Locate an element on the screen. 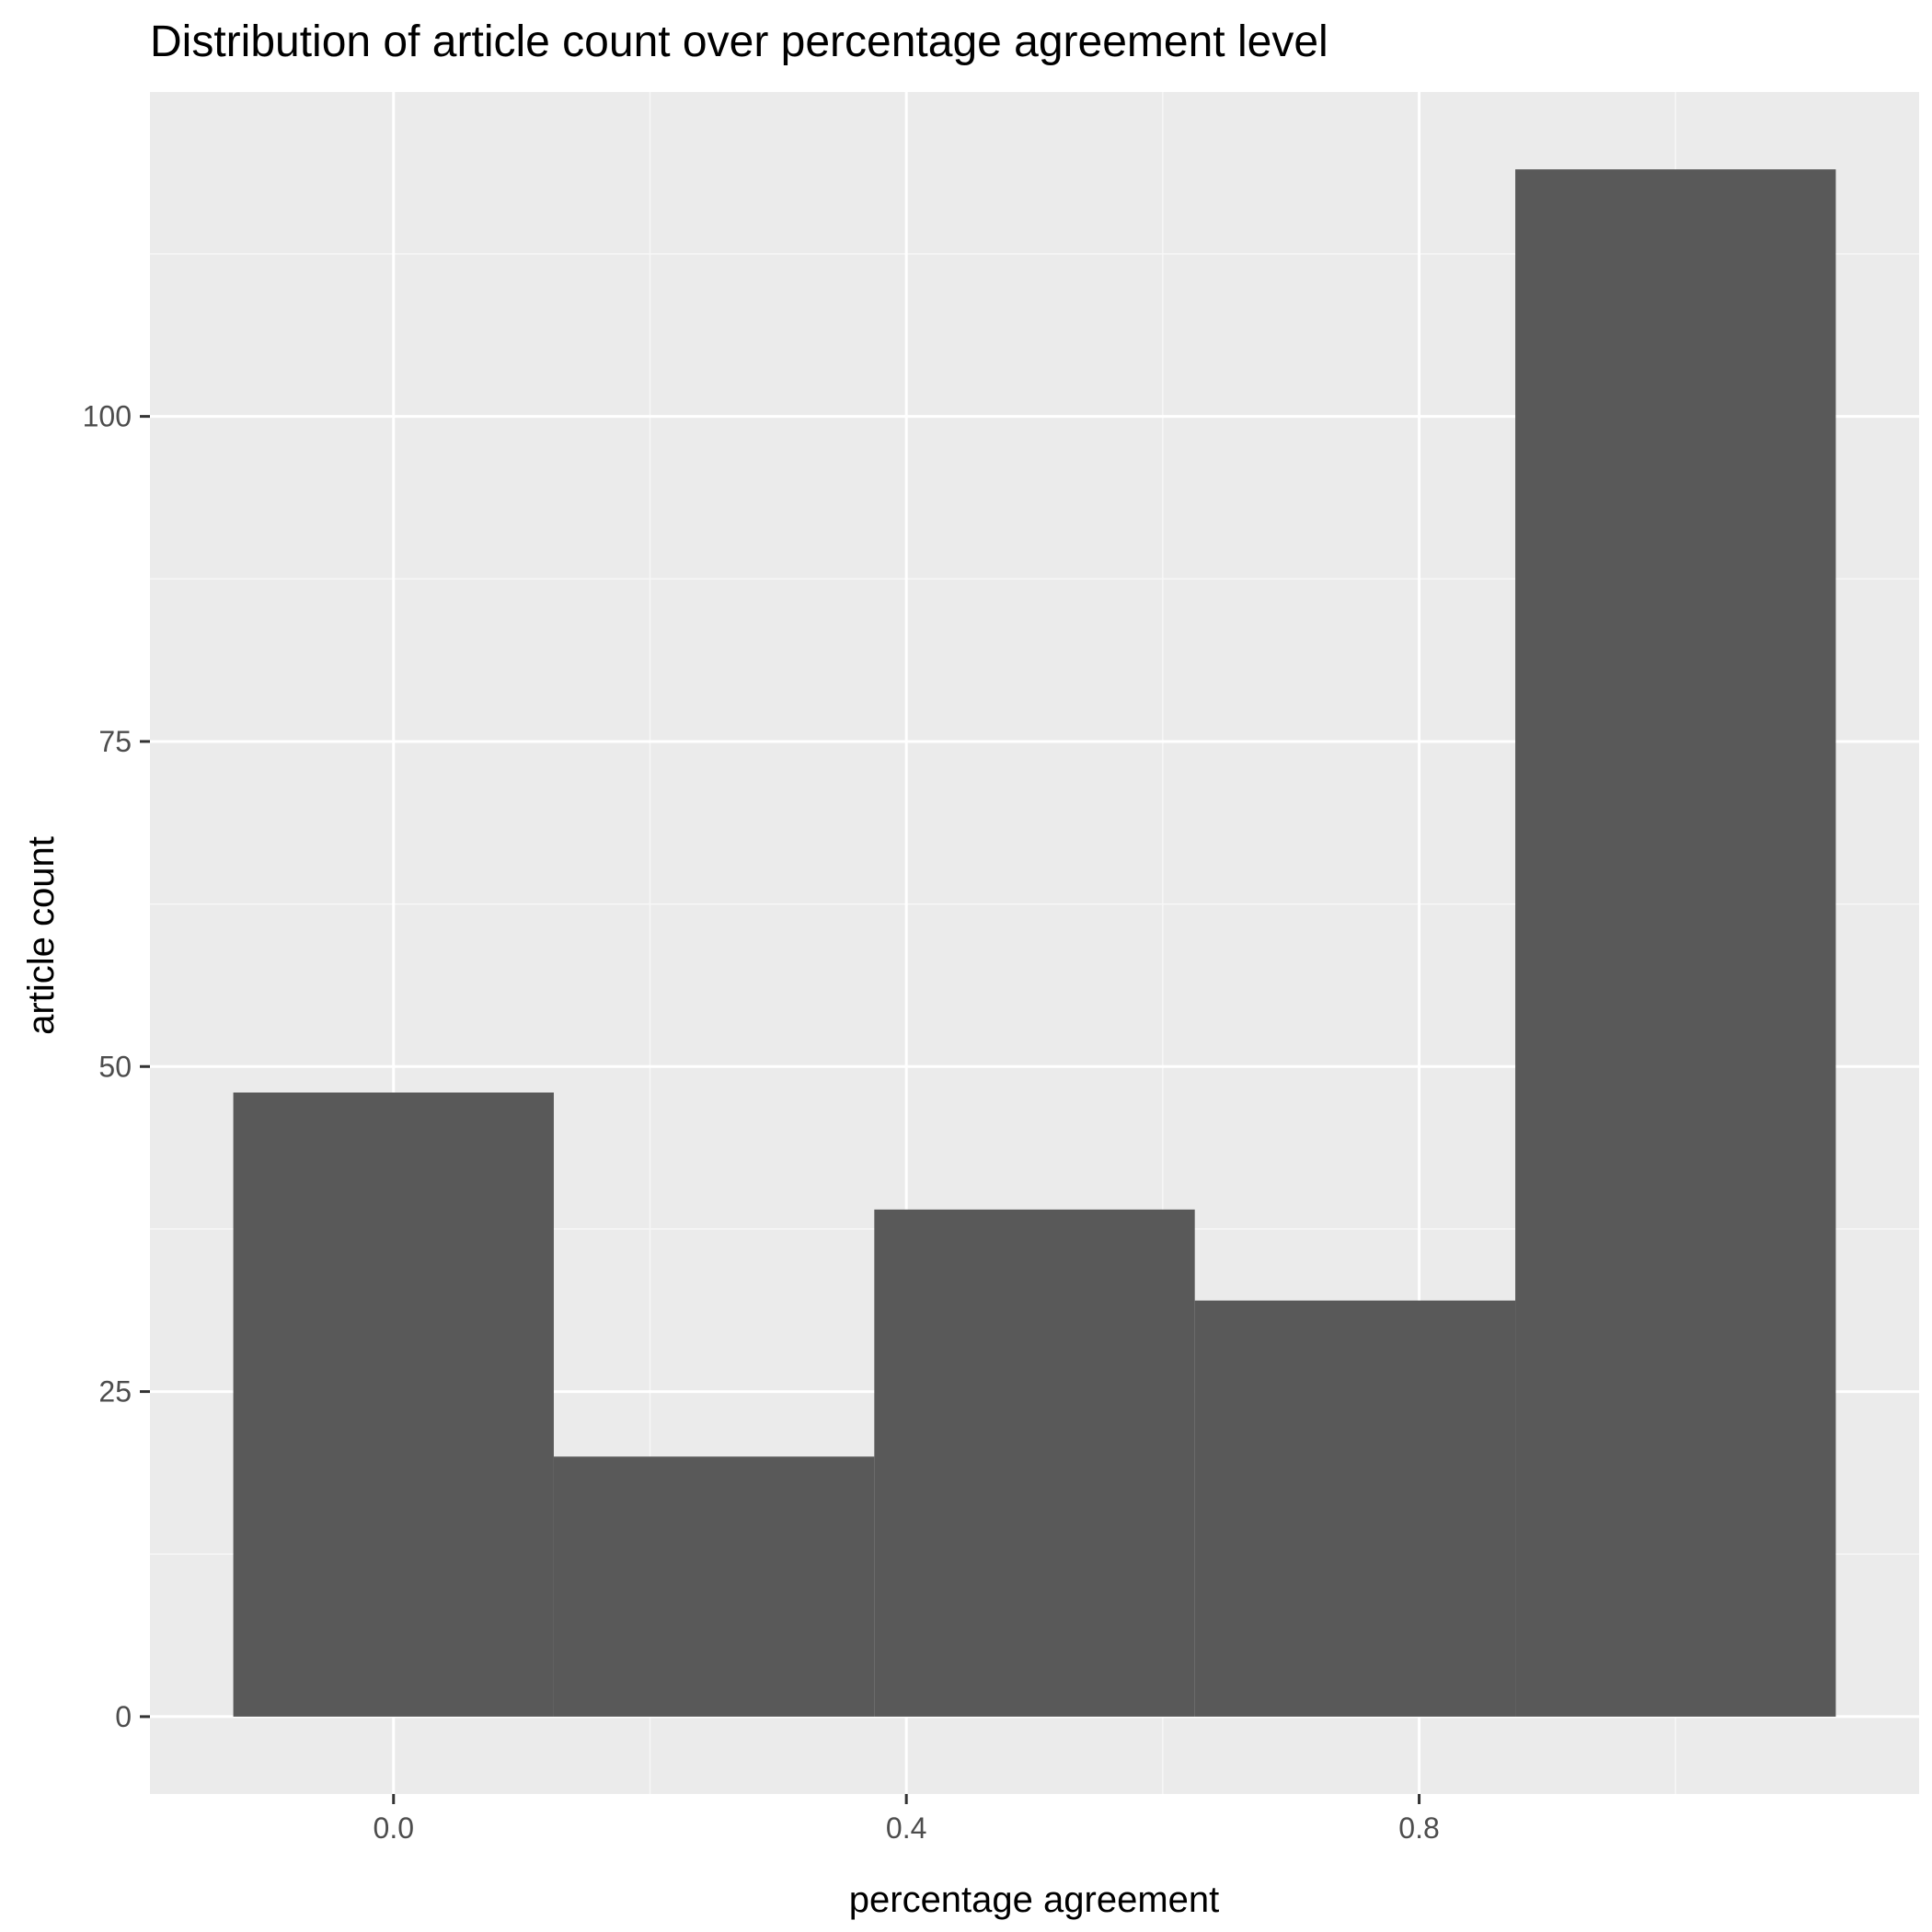 The width and height of the screenshot is (1932, 1932). y-tick-label: 25 is located at coordinates (115, 1392).